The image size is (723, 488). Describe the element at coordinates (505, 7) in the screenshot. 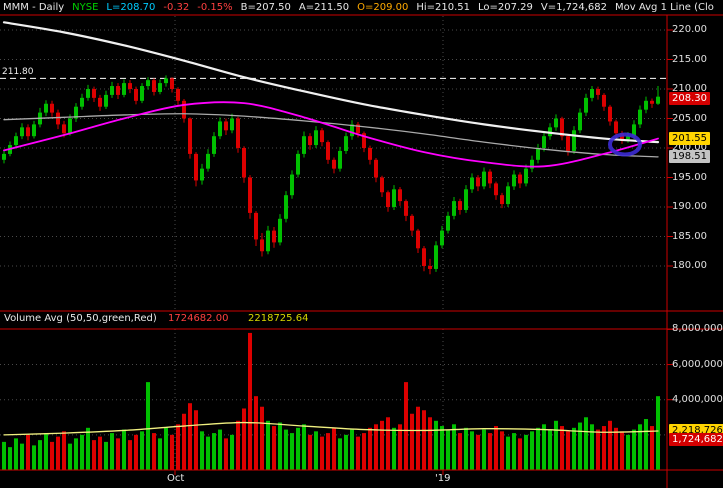

I see `low-value: Lo=207.29` at that location.